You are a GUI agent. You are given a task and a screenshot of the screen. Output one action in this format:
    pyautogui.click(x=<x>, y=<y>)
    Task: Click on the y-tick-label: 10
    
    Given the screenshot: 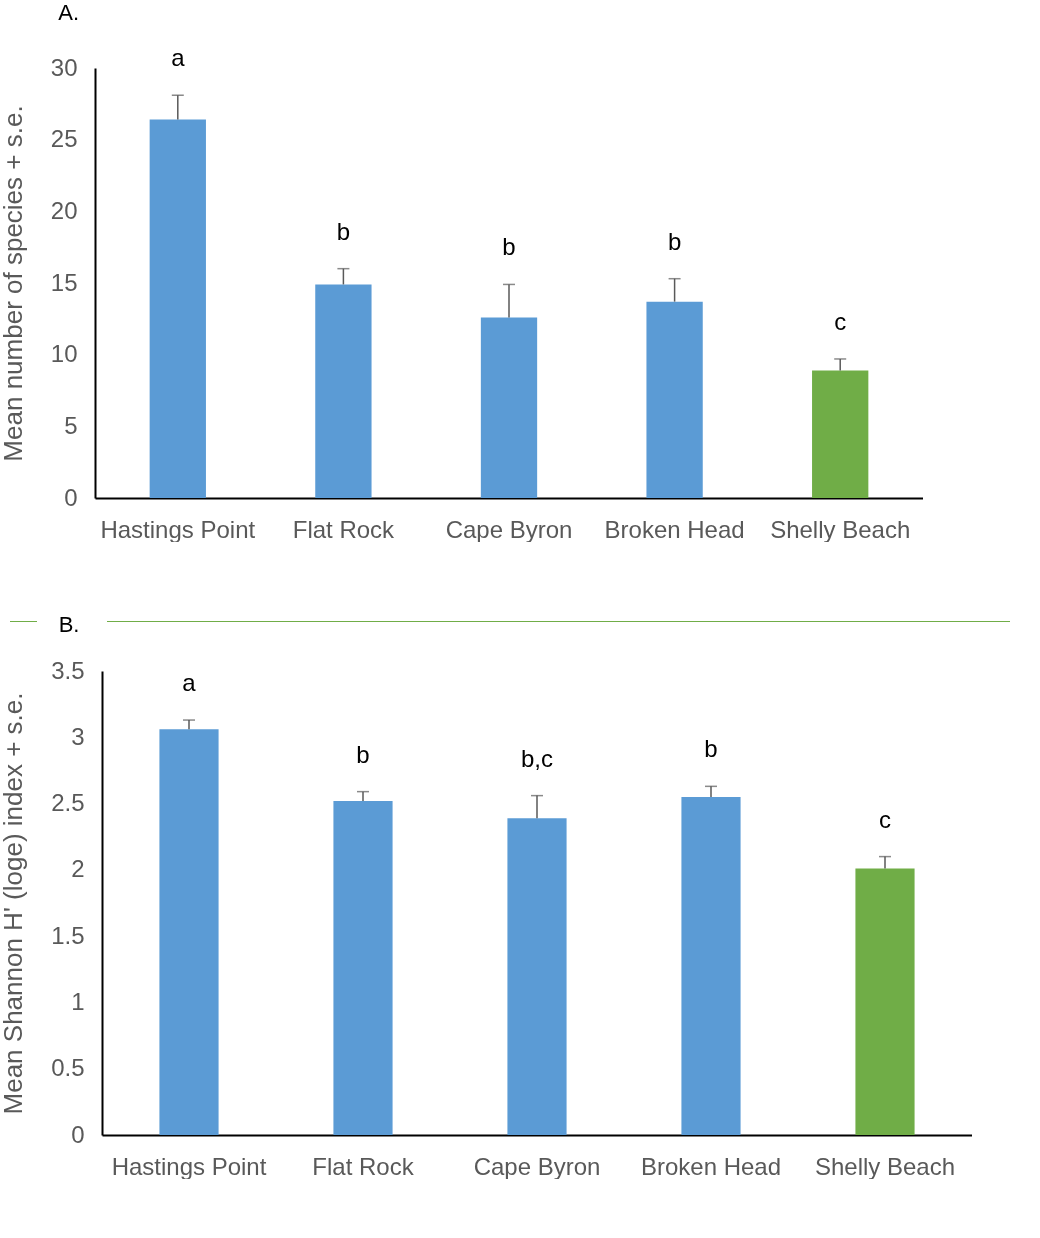 What is the action you would take?
    pyautogui.click(x=64, y=354)
    